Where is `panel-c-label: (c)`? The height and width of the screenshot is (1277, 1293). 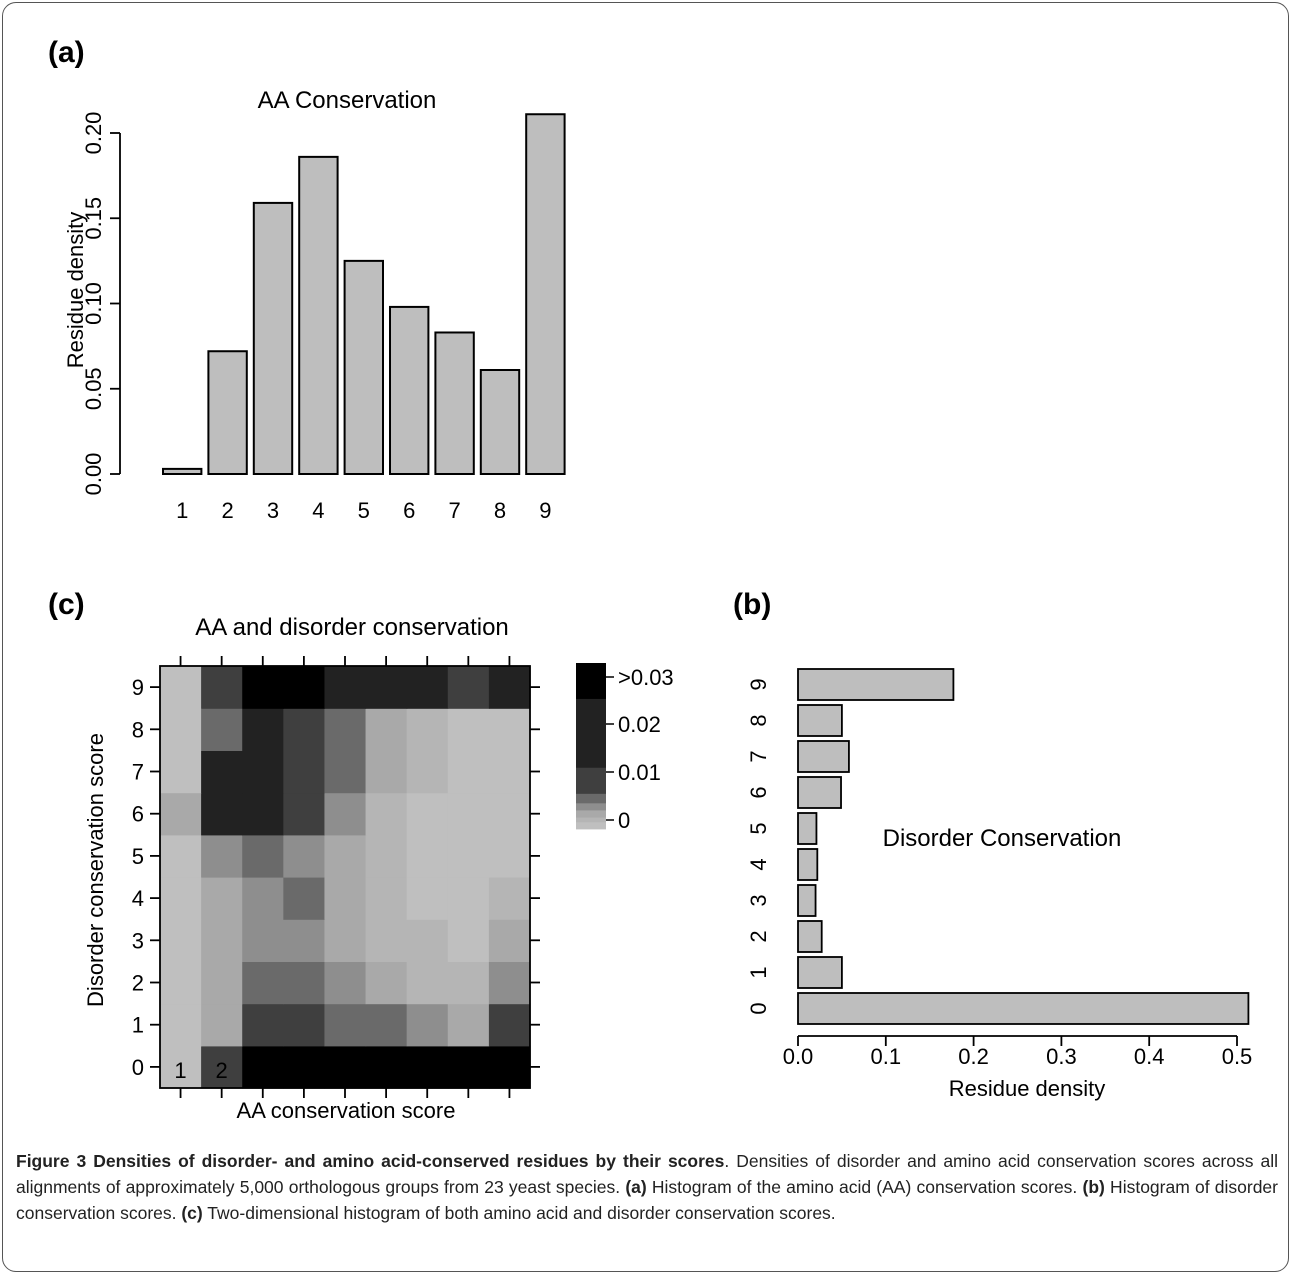 panel-c-label: (c) is located at coordinates (66, 604).